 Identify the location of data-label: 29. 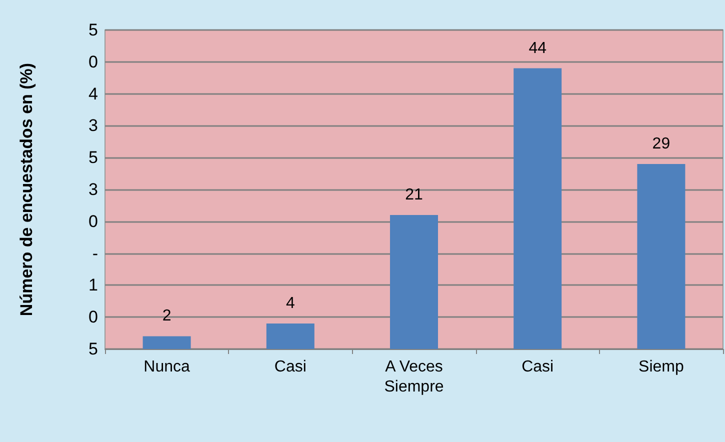
(661, 143).